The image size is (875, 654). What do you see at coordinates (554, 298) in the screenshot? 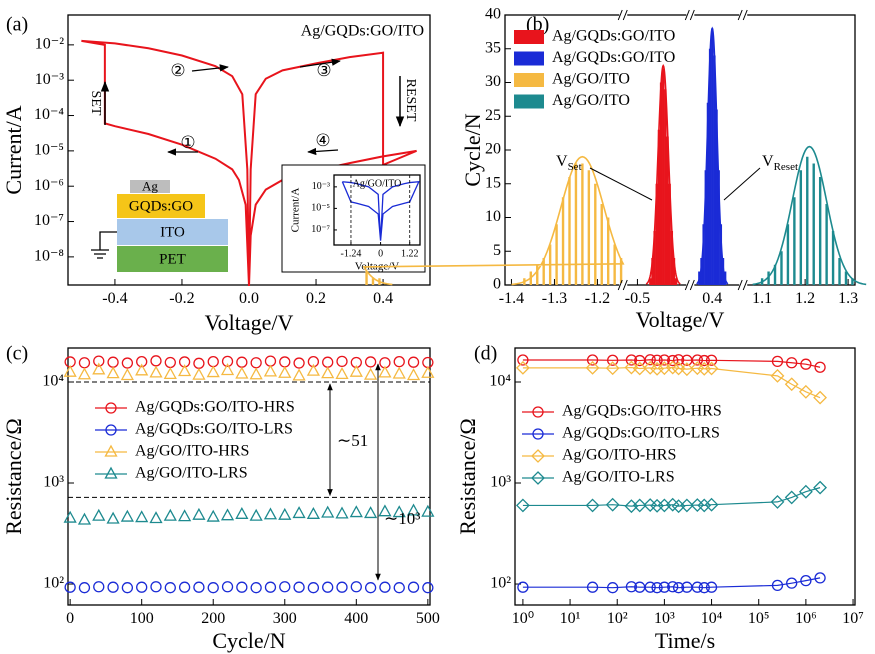
I see `x-tick-label: -1.3` at bounding box center [554, 298].